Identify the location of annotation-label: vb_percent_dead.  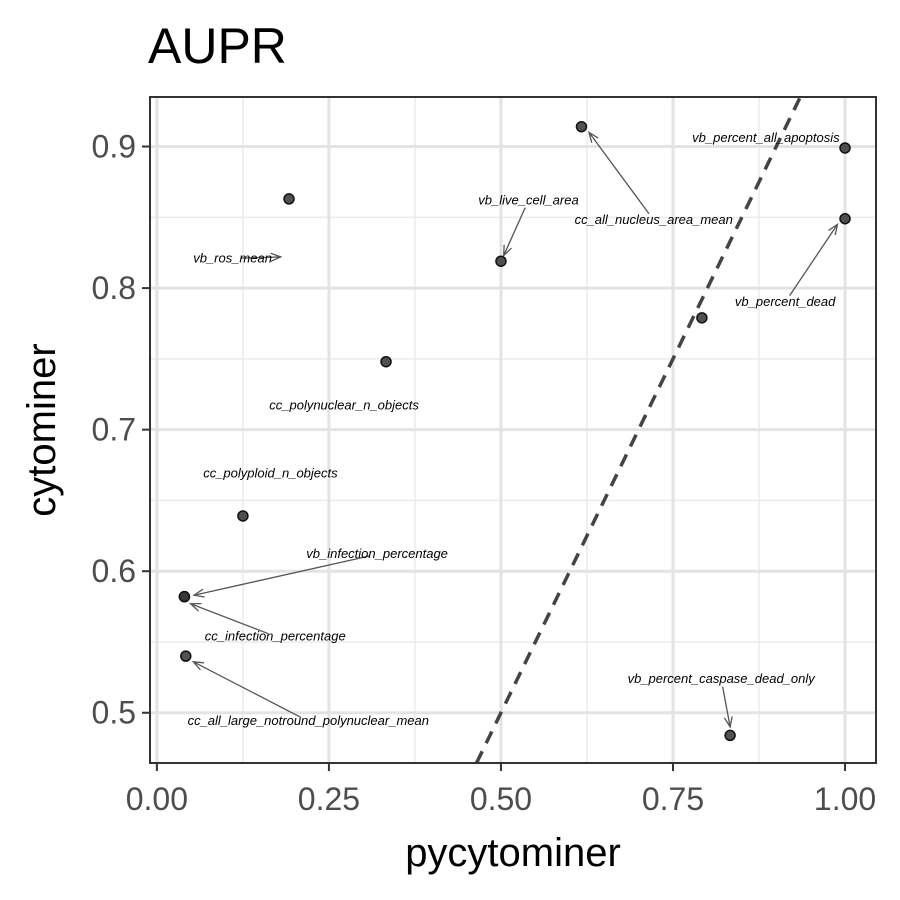
(785, 301).